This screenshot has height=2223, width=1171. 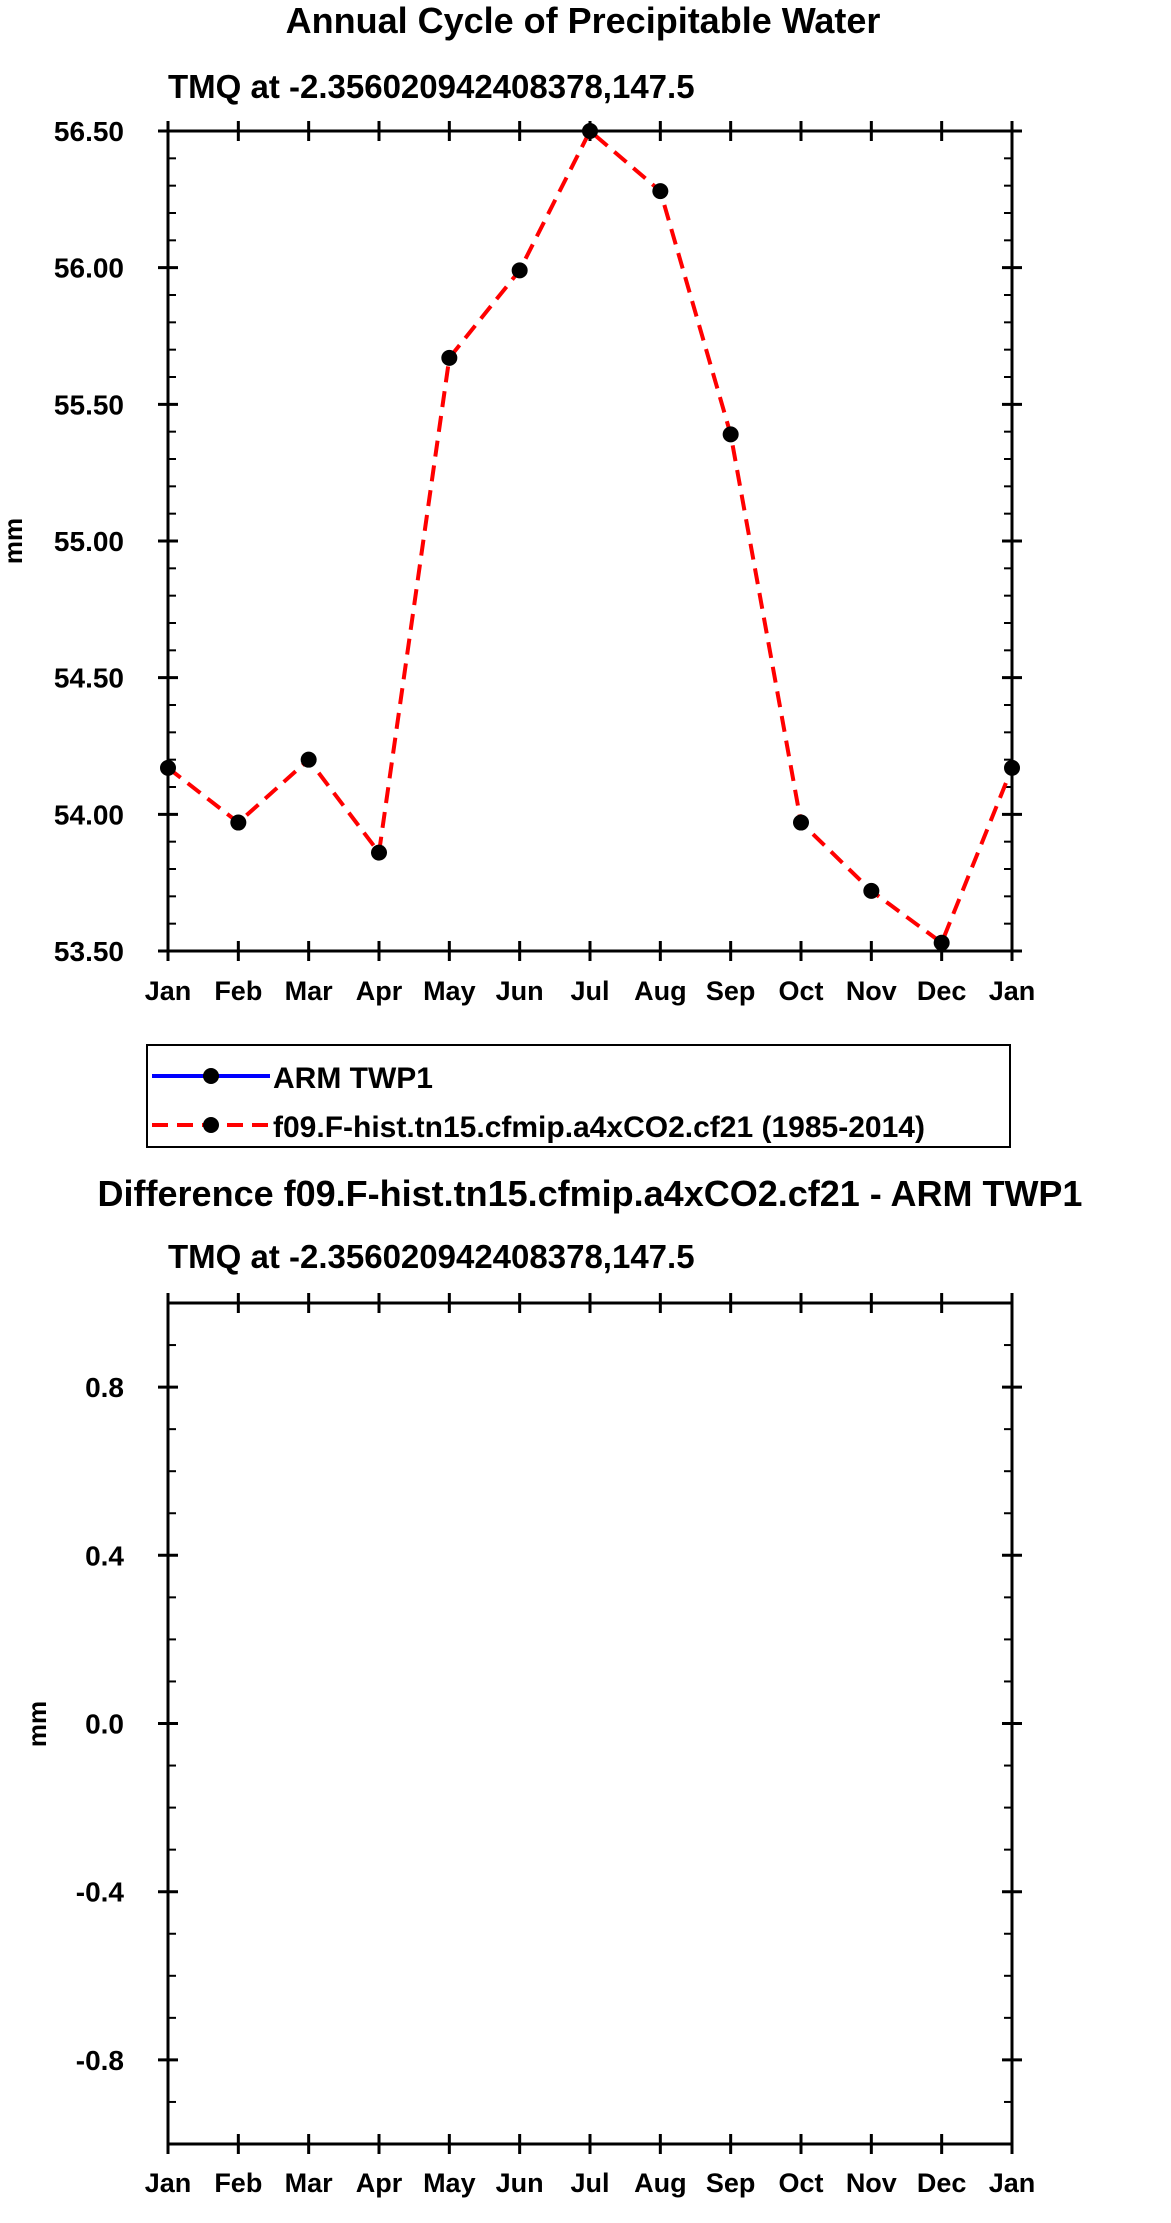 I want to click on chart2-subtitle: TMQ at -2.356020942408378,147.5, so click(x=431, y=1256).